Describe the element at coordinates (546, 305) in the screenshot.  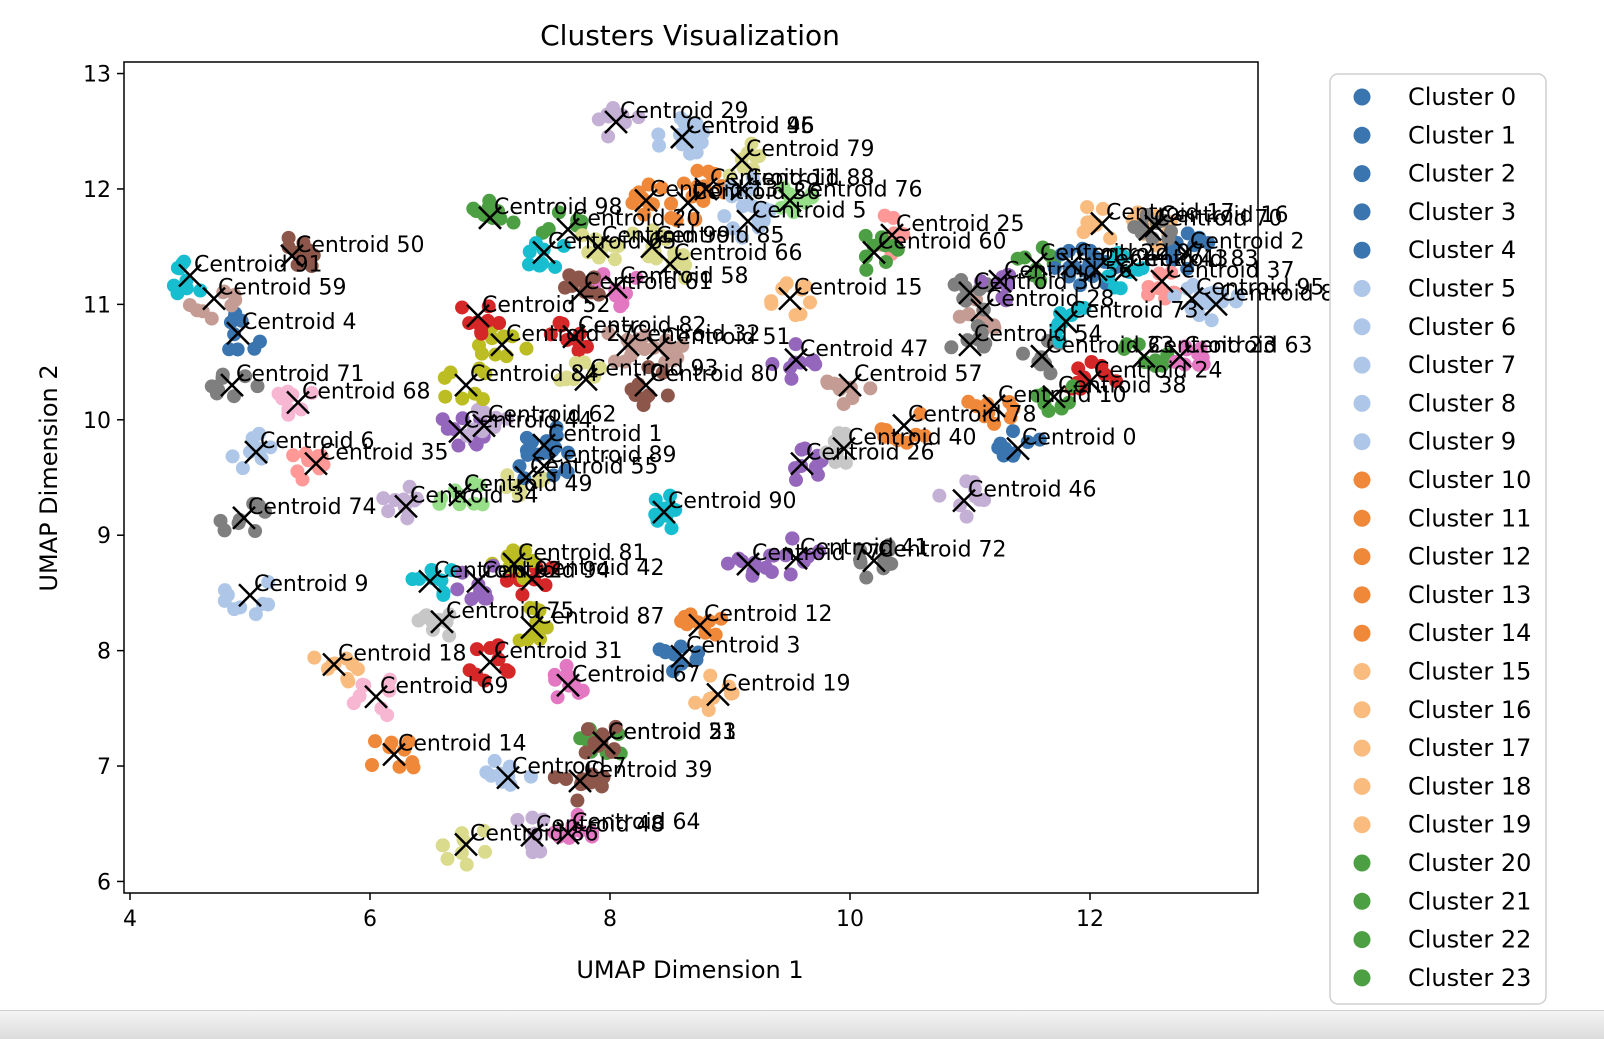
I see `centroid-label: Centroid 52` at that location.